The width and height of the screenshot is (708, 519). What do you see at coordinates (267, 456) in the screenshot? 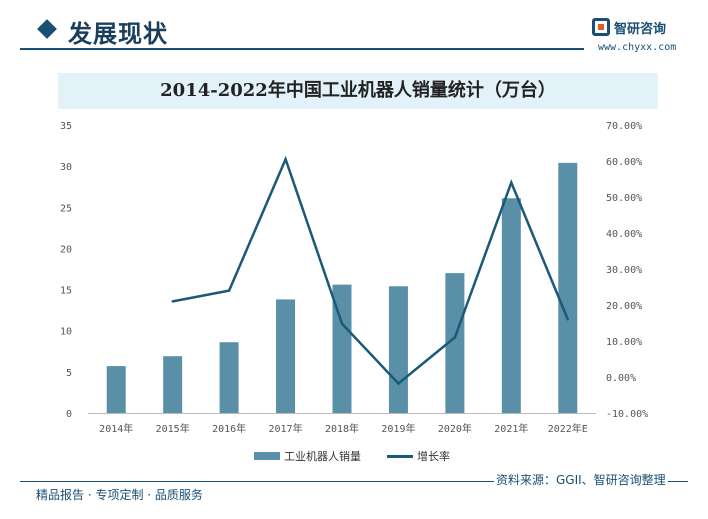
I see `legend-bar-swatch` at bounding box center [267, 456].